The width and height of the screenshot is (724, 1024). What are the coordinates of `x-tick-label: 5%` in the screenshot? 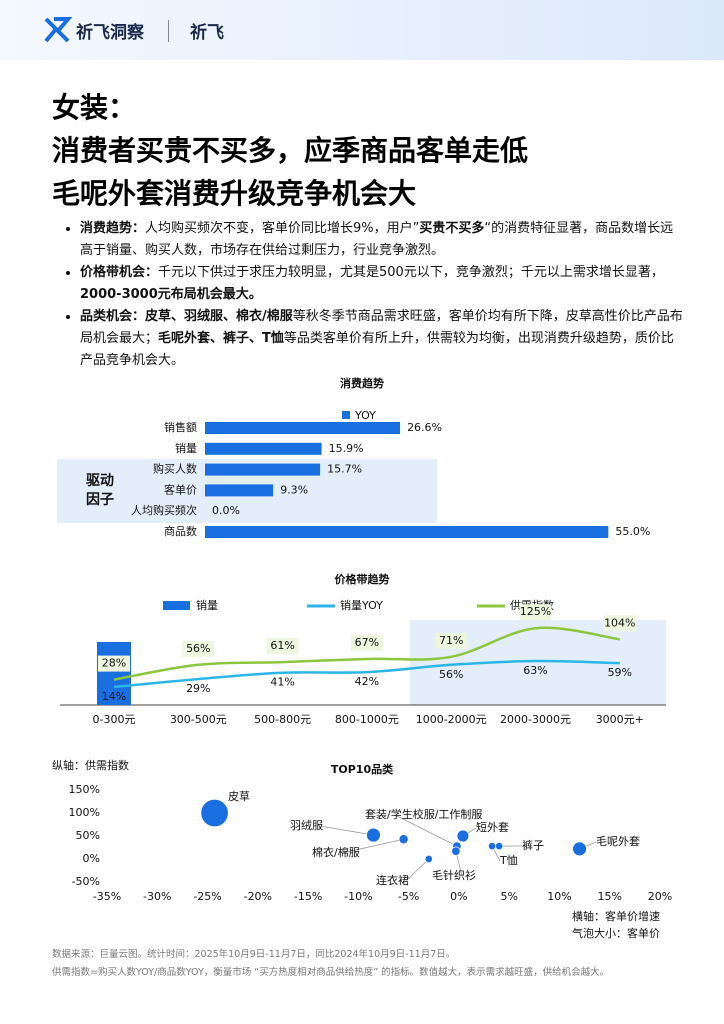 It's located at (508, 896).